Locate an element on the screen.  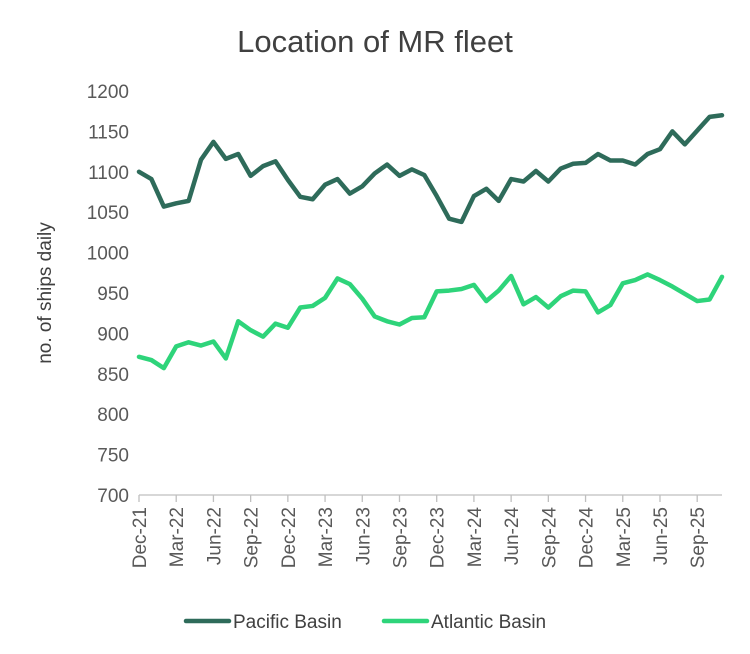
x-tick-label: Mar-22 is located at coordinates (177, 537).